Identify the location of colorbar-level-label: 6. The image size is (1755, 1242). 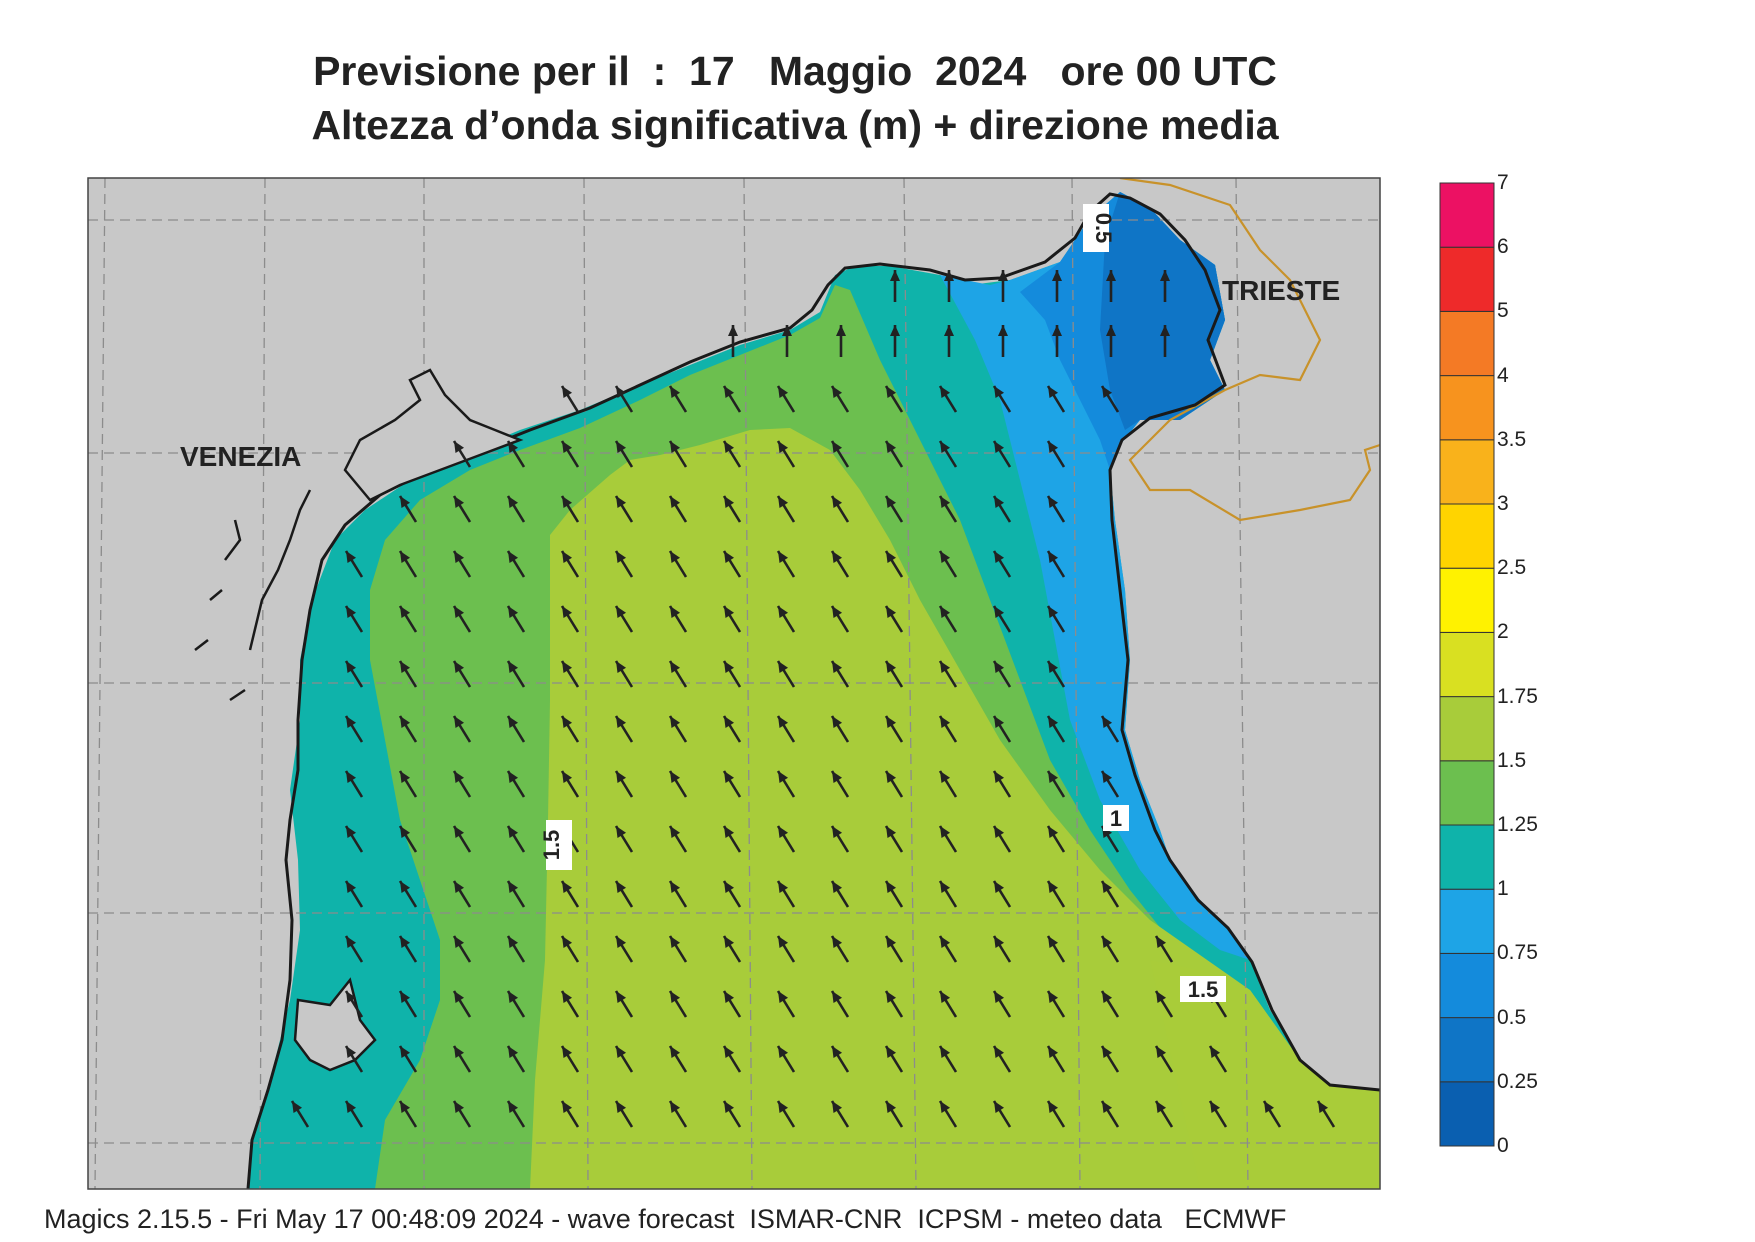
(1503, 247).